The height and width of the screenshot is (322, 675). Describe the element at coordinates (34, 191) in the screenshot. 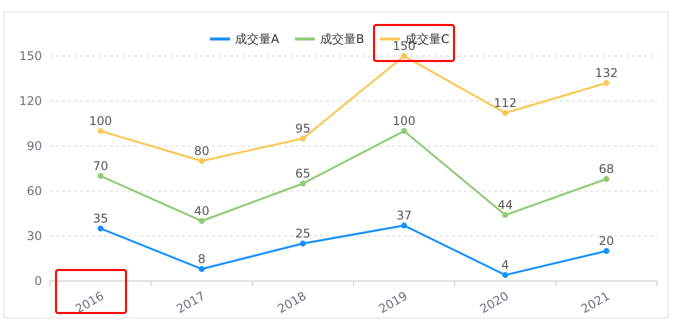

I see `y-tick-label: 60` at that location.